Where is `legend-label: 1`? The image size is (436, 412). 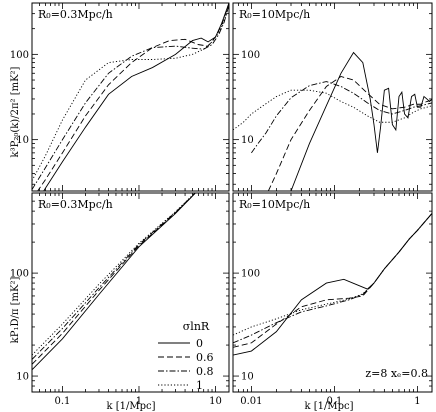
legend-label: 1 is located at coordinates (199, 385).